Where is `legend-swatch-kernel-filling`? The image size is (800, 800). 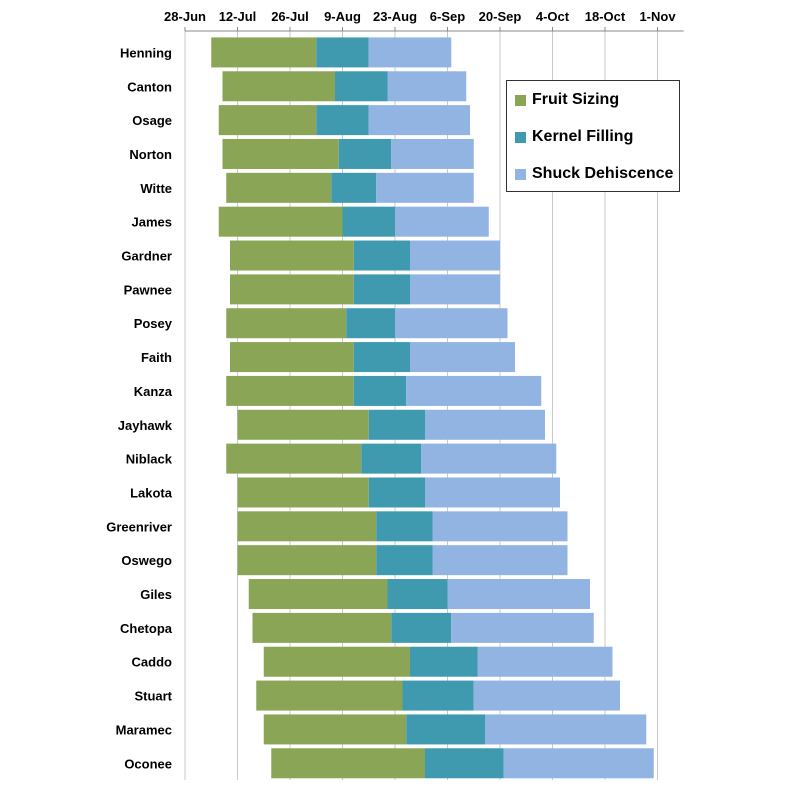 legend-swatch-kernel-filling is located at coordinates (520, 137).